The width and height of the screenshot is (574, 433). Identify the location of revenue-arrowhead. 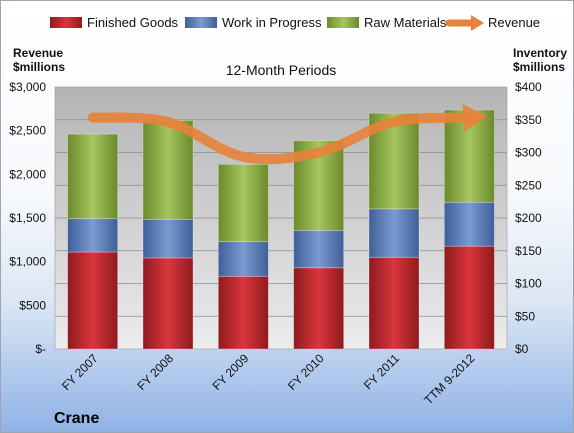
(475, 117).